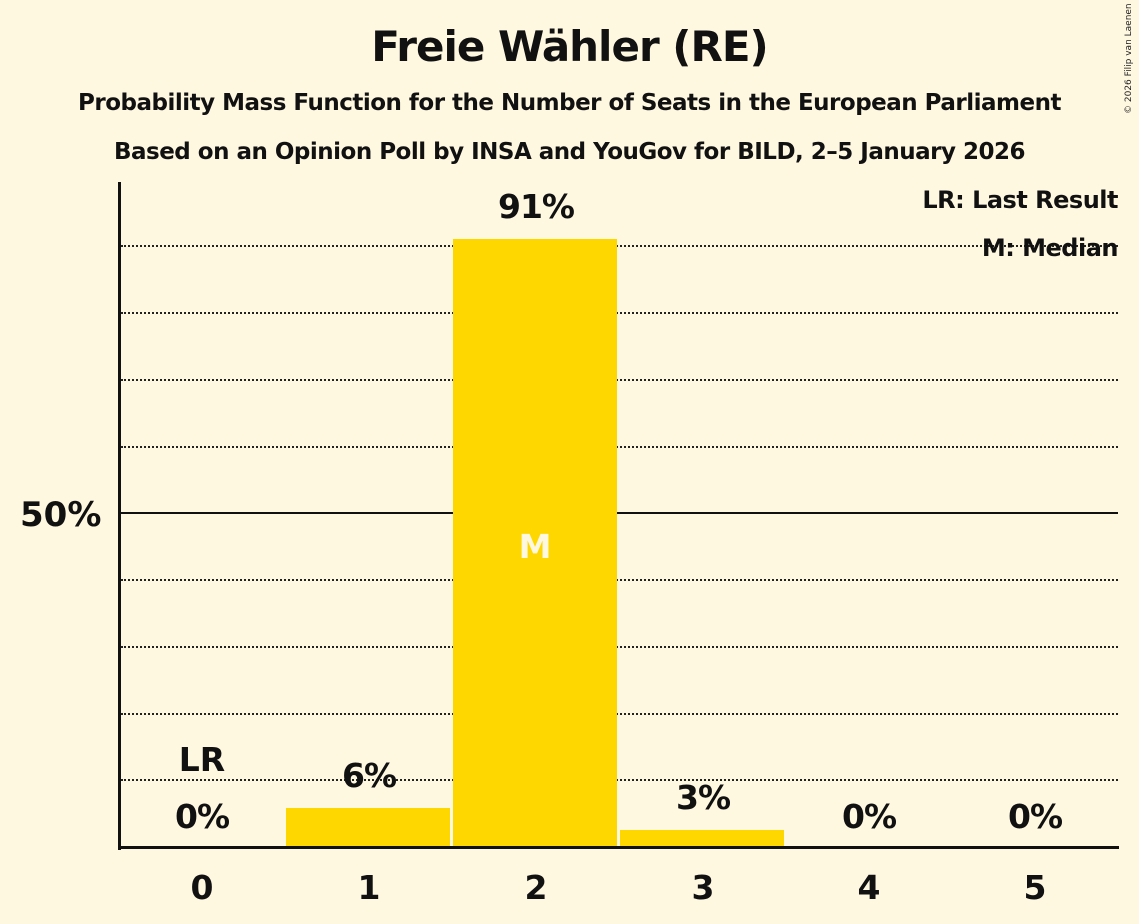 This screenshot has height=924, width=1139. I want to click on bar-1-seat, so click(368, 828).